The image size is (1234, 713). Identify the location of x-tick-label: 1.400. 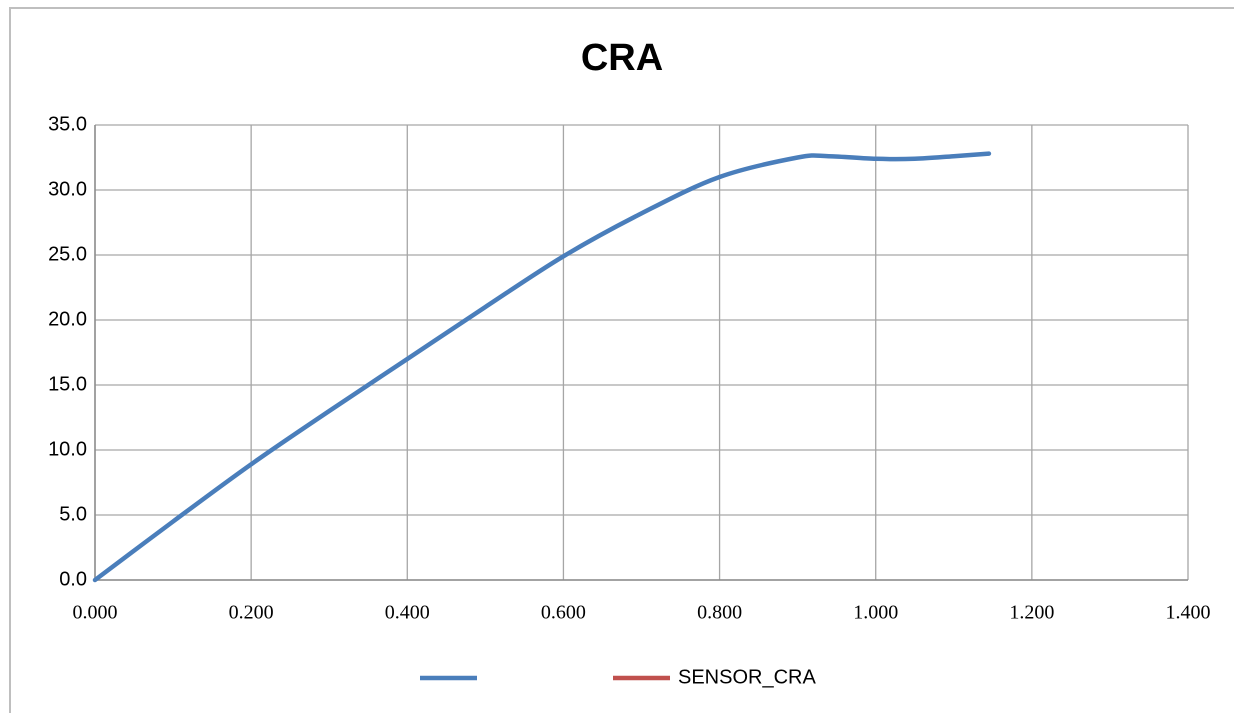
(1188, 613).